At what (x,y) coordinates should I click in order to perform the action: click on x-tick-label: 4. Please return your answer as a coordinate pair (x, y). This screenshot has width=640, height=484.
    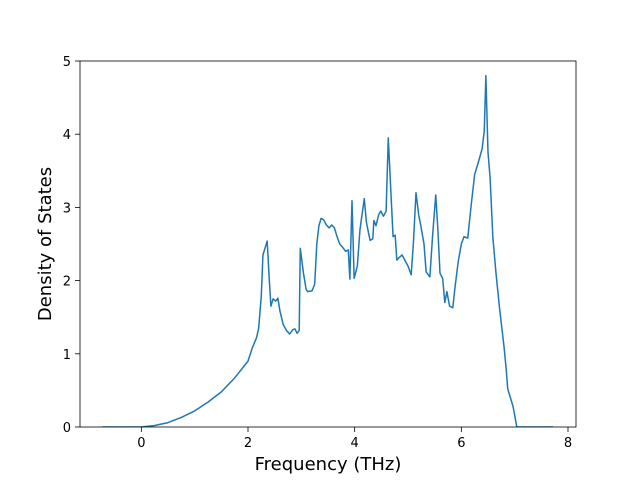
    Looking at the image, I should click on (355, 443).